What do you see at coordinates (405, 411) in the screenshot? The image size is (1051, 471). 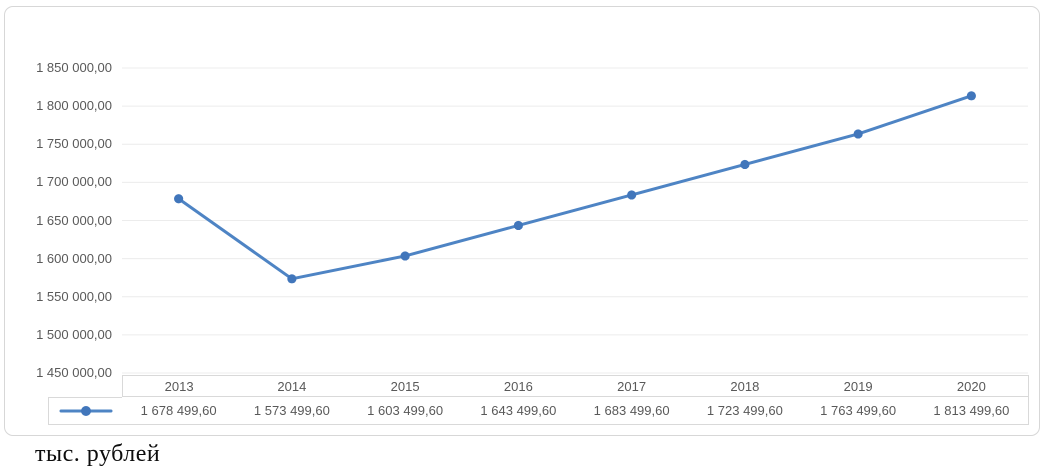 I see `data-table-value-cell: 1 603 499,60` at bounding box center [405, 411].